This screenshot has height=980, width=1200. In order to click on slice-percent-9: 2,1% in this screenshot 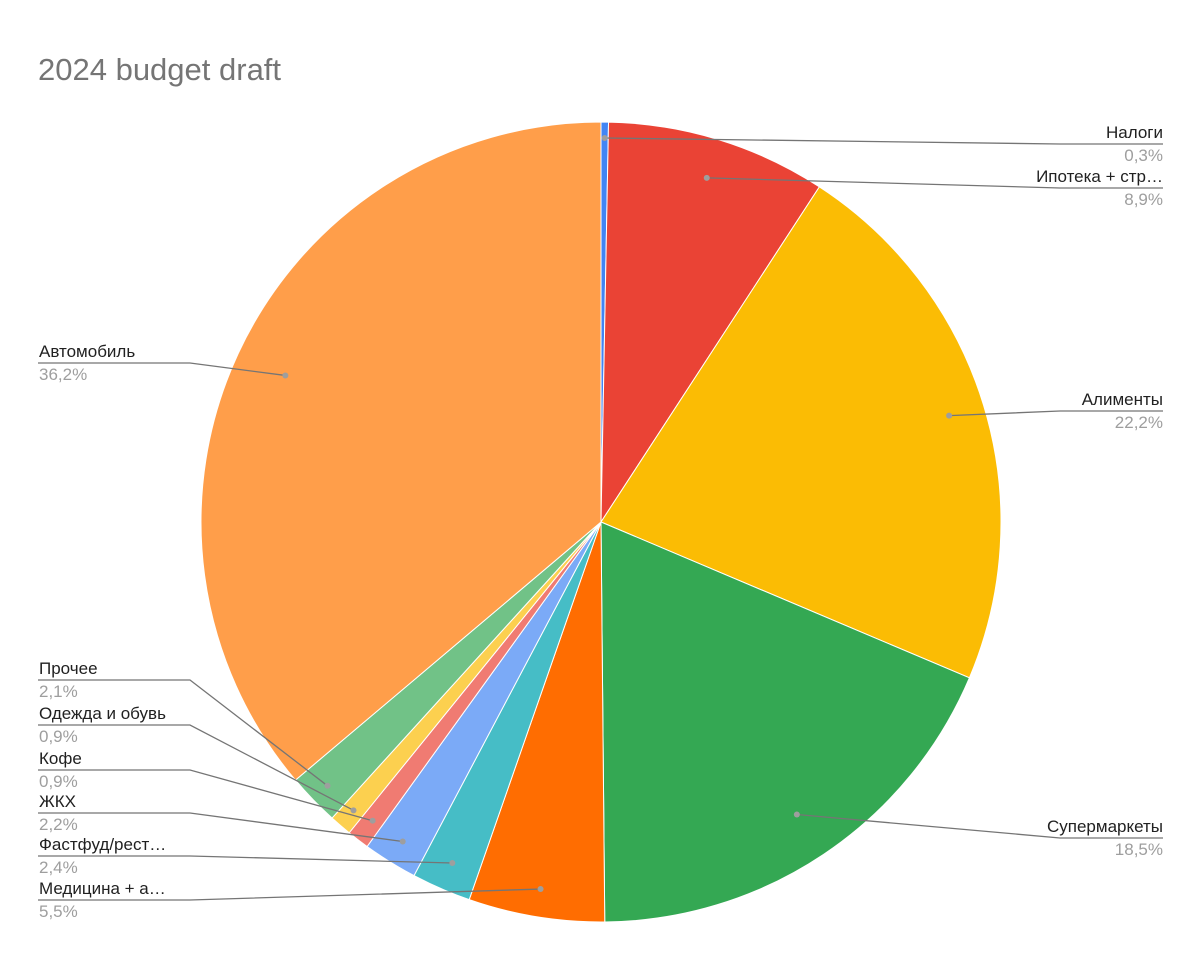, I will do `click(58, 691)`.